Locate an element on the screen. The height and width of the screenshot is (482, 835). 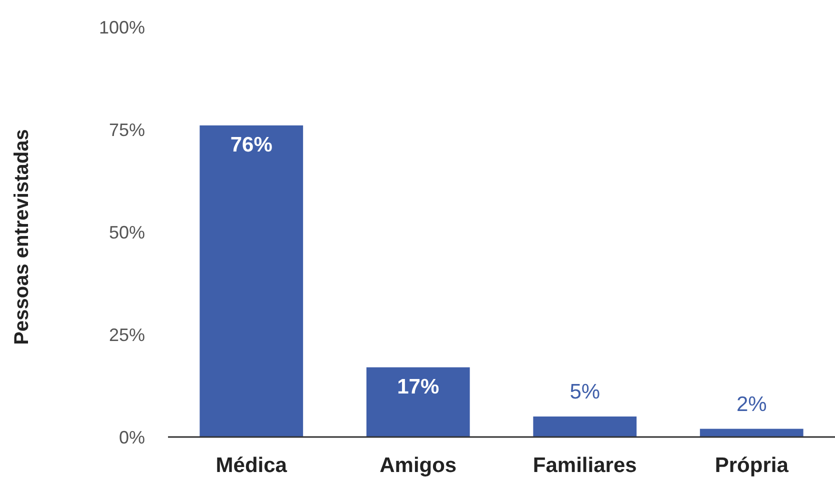
data-label: 5% is located at coordinates (585, 392).